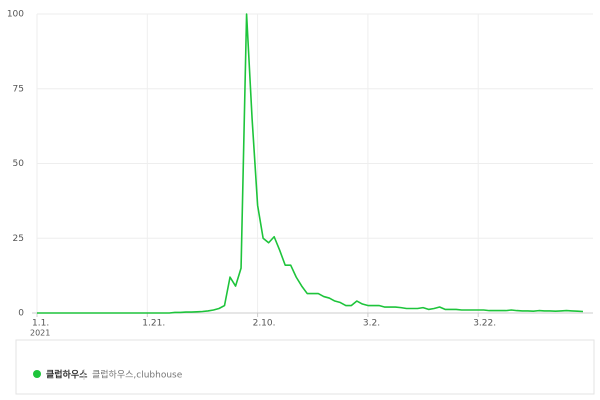 The height and width of the screenshot is (400, 600). Describe the element at coordinates (15, 15) in the screenshot. I see `y-tick-label: 100` at that location.